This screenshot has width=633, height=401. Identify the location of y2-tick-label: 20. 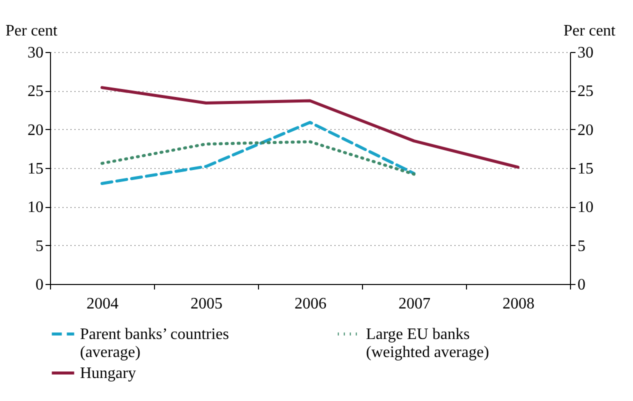
(586, 130).